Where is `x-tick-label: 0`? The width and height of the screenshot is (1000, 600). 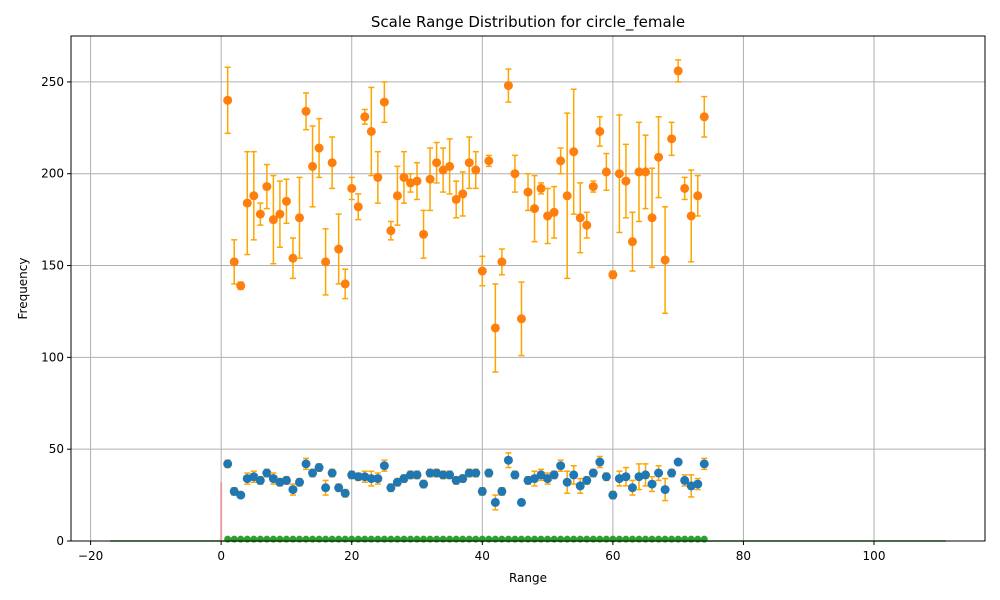 x-tick-label: 0 is located at coordinates (221, 556).